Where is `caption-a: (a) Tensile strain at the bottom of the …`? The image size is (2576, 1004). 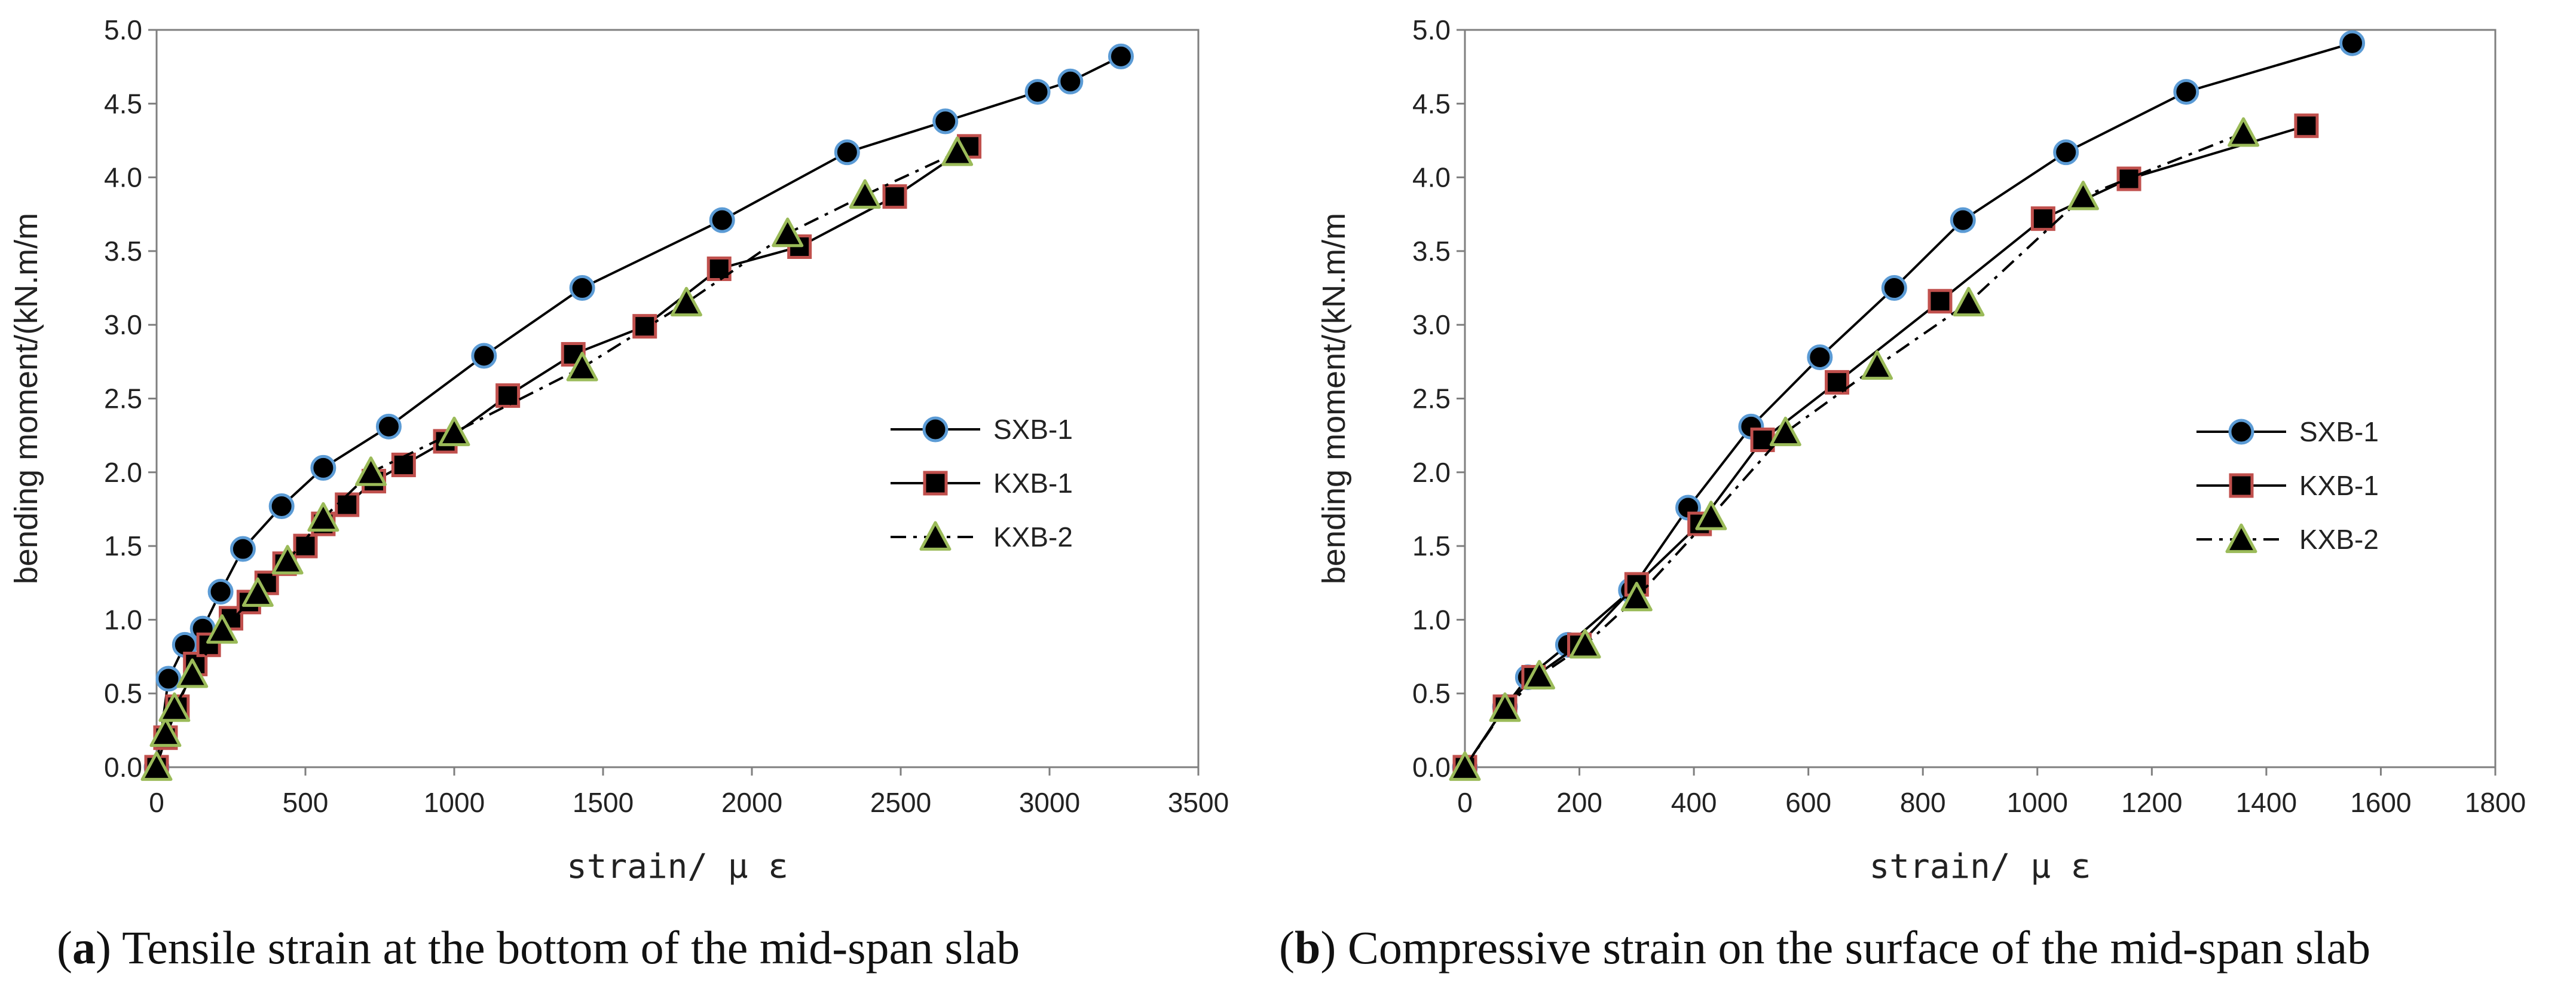 caption-a: (a) Tensile strain at the bottom of the … is located at coordinates (538, 947).